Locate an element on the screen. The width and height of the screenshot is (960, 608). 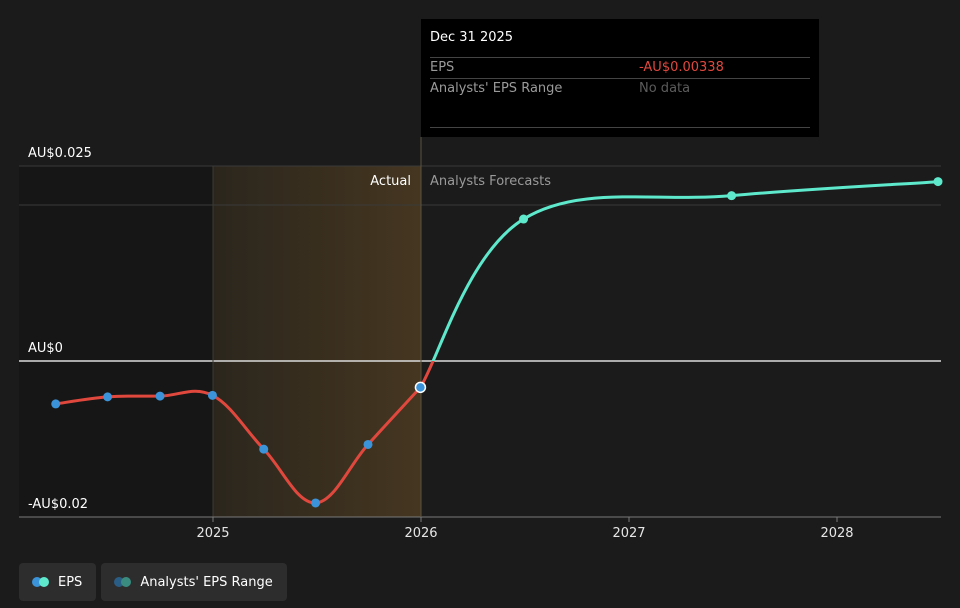
tooltip-divider is located at coordinates (620, 127).